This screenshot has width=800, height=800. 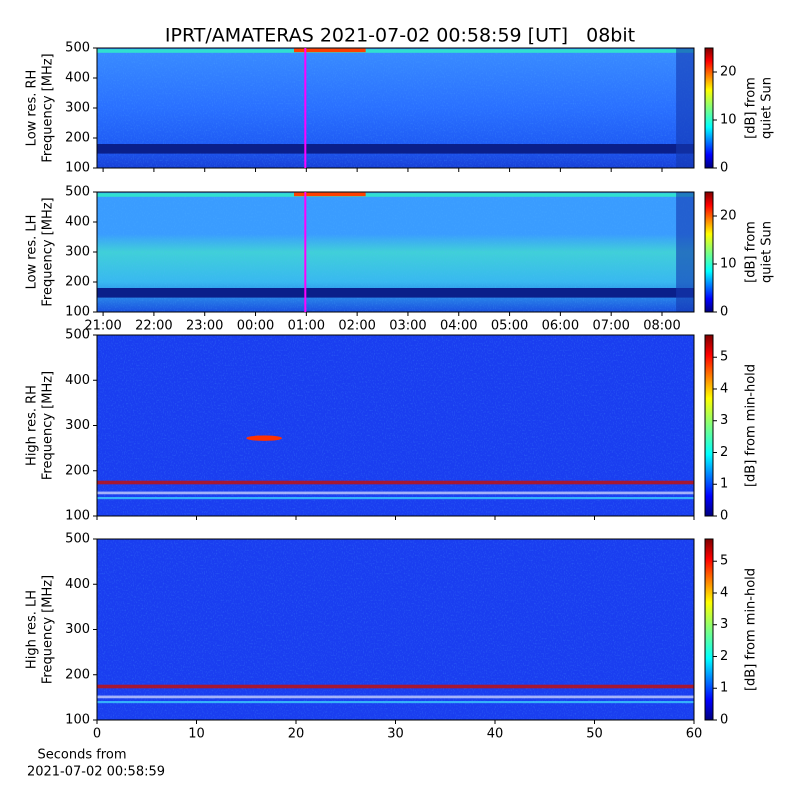 What do you see at coordinates (594, 734) in the screenshot?
I see `x-tick-label: 50` at bounding box center [594, 734].